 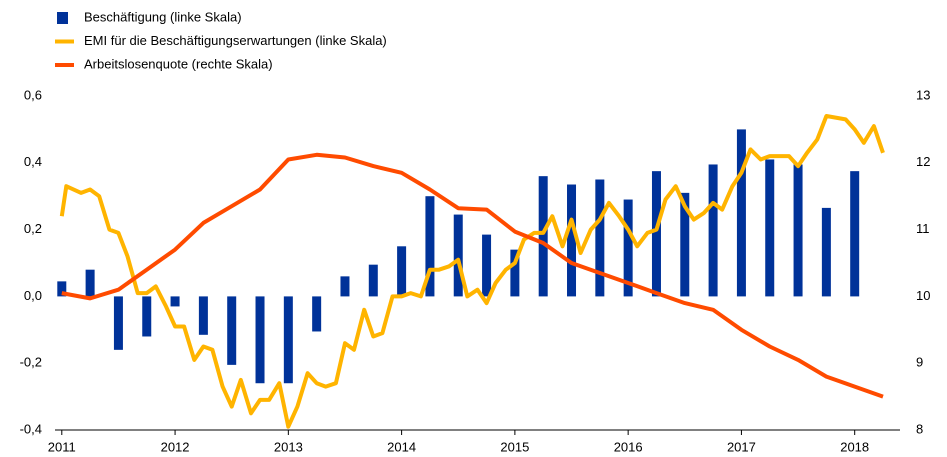 I want to click on y2-tick-label: 10, so click(x=923, y=295).